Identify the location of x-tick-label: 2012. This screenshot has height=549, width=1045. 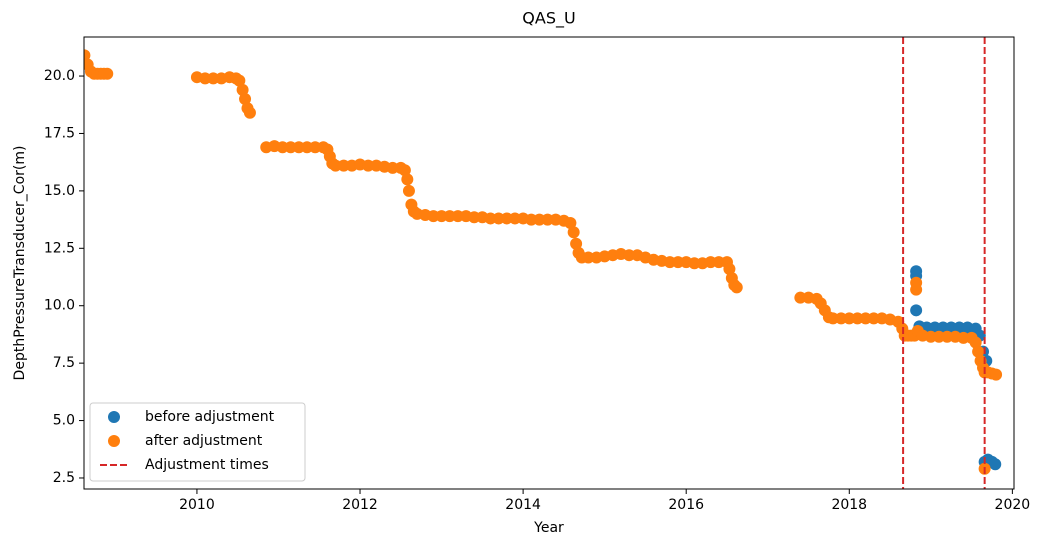
(360, 505).